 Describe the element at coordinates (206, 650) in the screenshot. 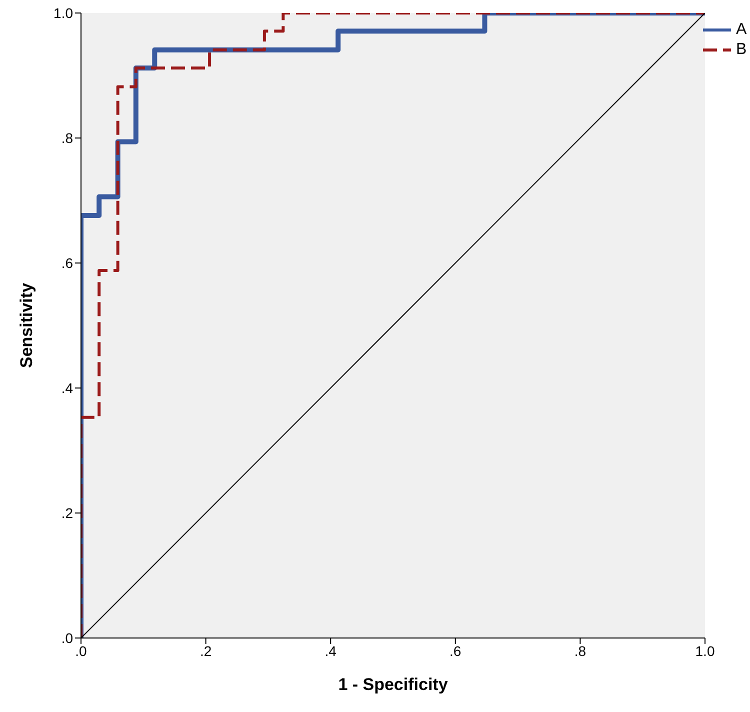

I see `x-tick-label: .2` at that location.